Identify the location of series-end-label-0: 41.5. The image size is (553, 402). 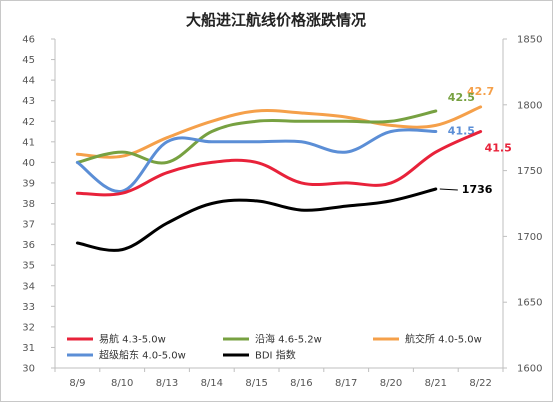
(498, 148).